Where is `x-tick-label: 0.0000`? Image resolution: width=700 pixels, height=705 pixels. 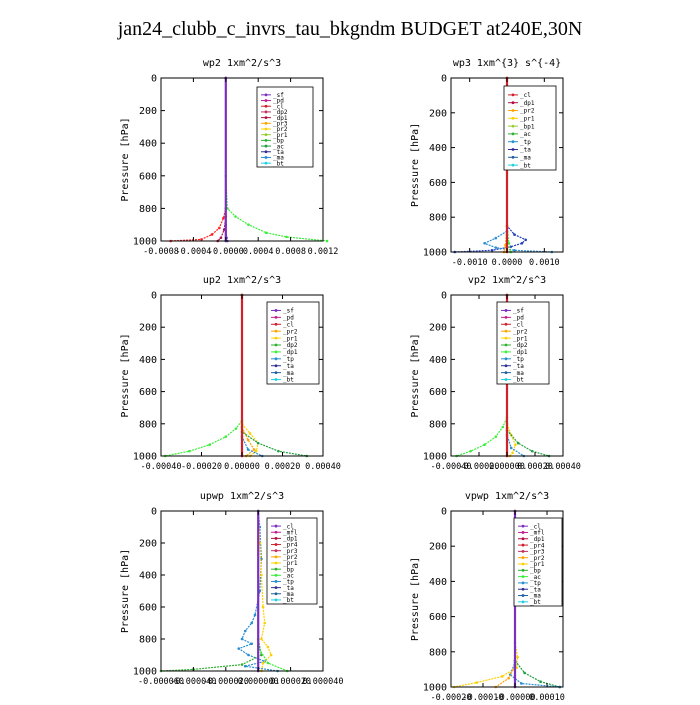 x-tick-label: 0.0000 is located at coordinates (507, 263).